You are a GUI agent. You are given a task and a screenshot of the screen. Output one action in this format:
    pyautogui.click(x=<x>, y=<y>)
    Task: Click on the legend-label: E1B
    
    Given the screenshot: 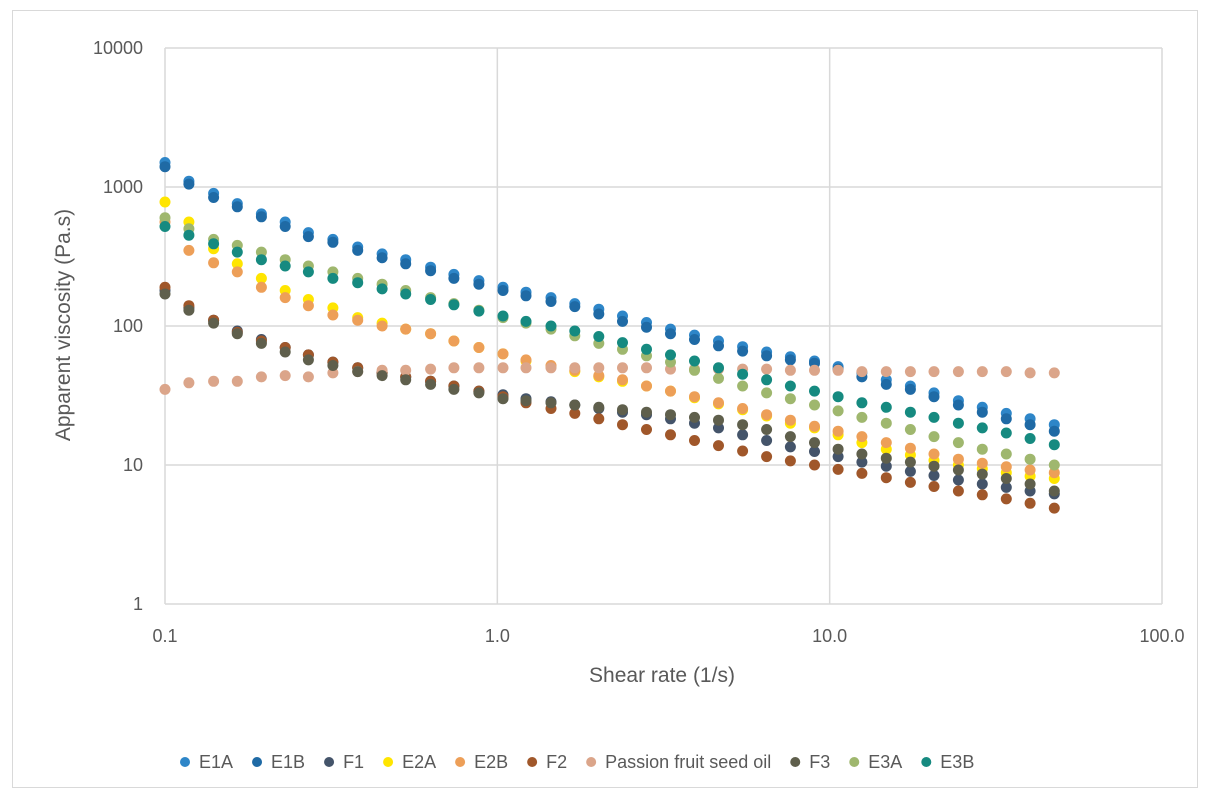 What is the action you would take?
    pyautogui.click(x=288, y=762)
    